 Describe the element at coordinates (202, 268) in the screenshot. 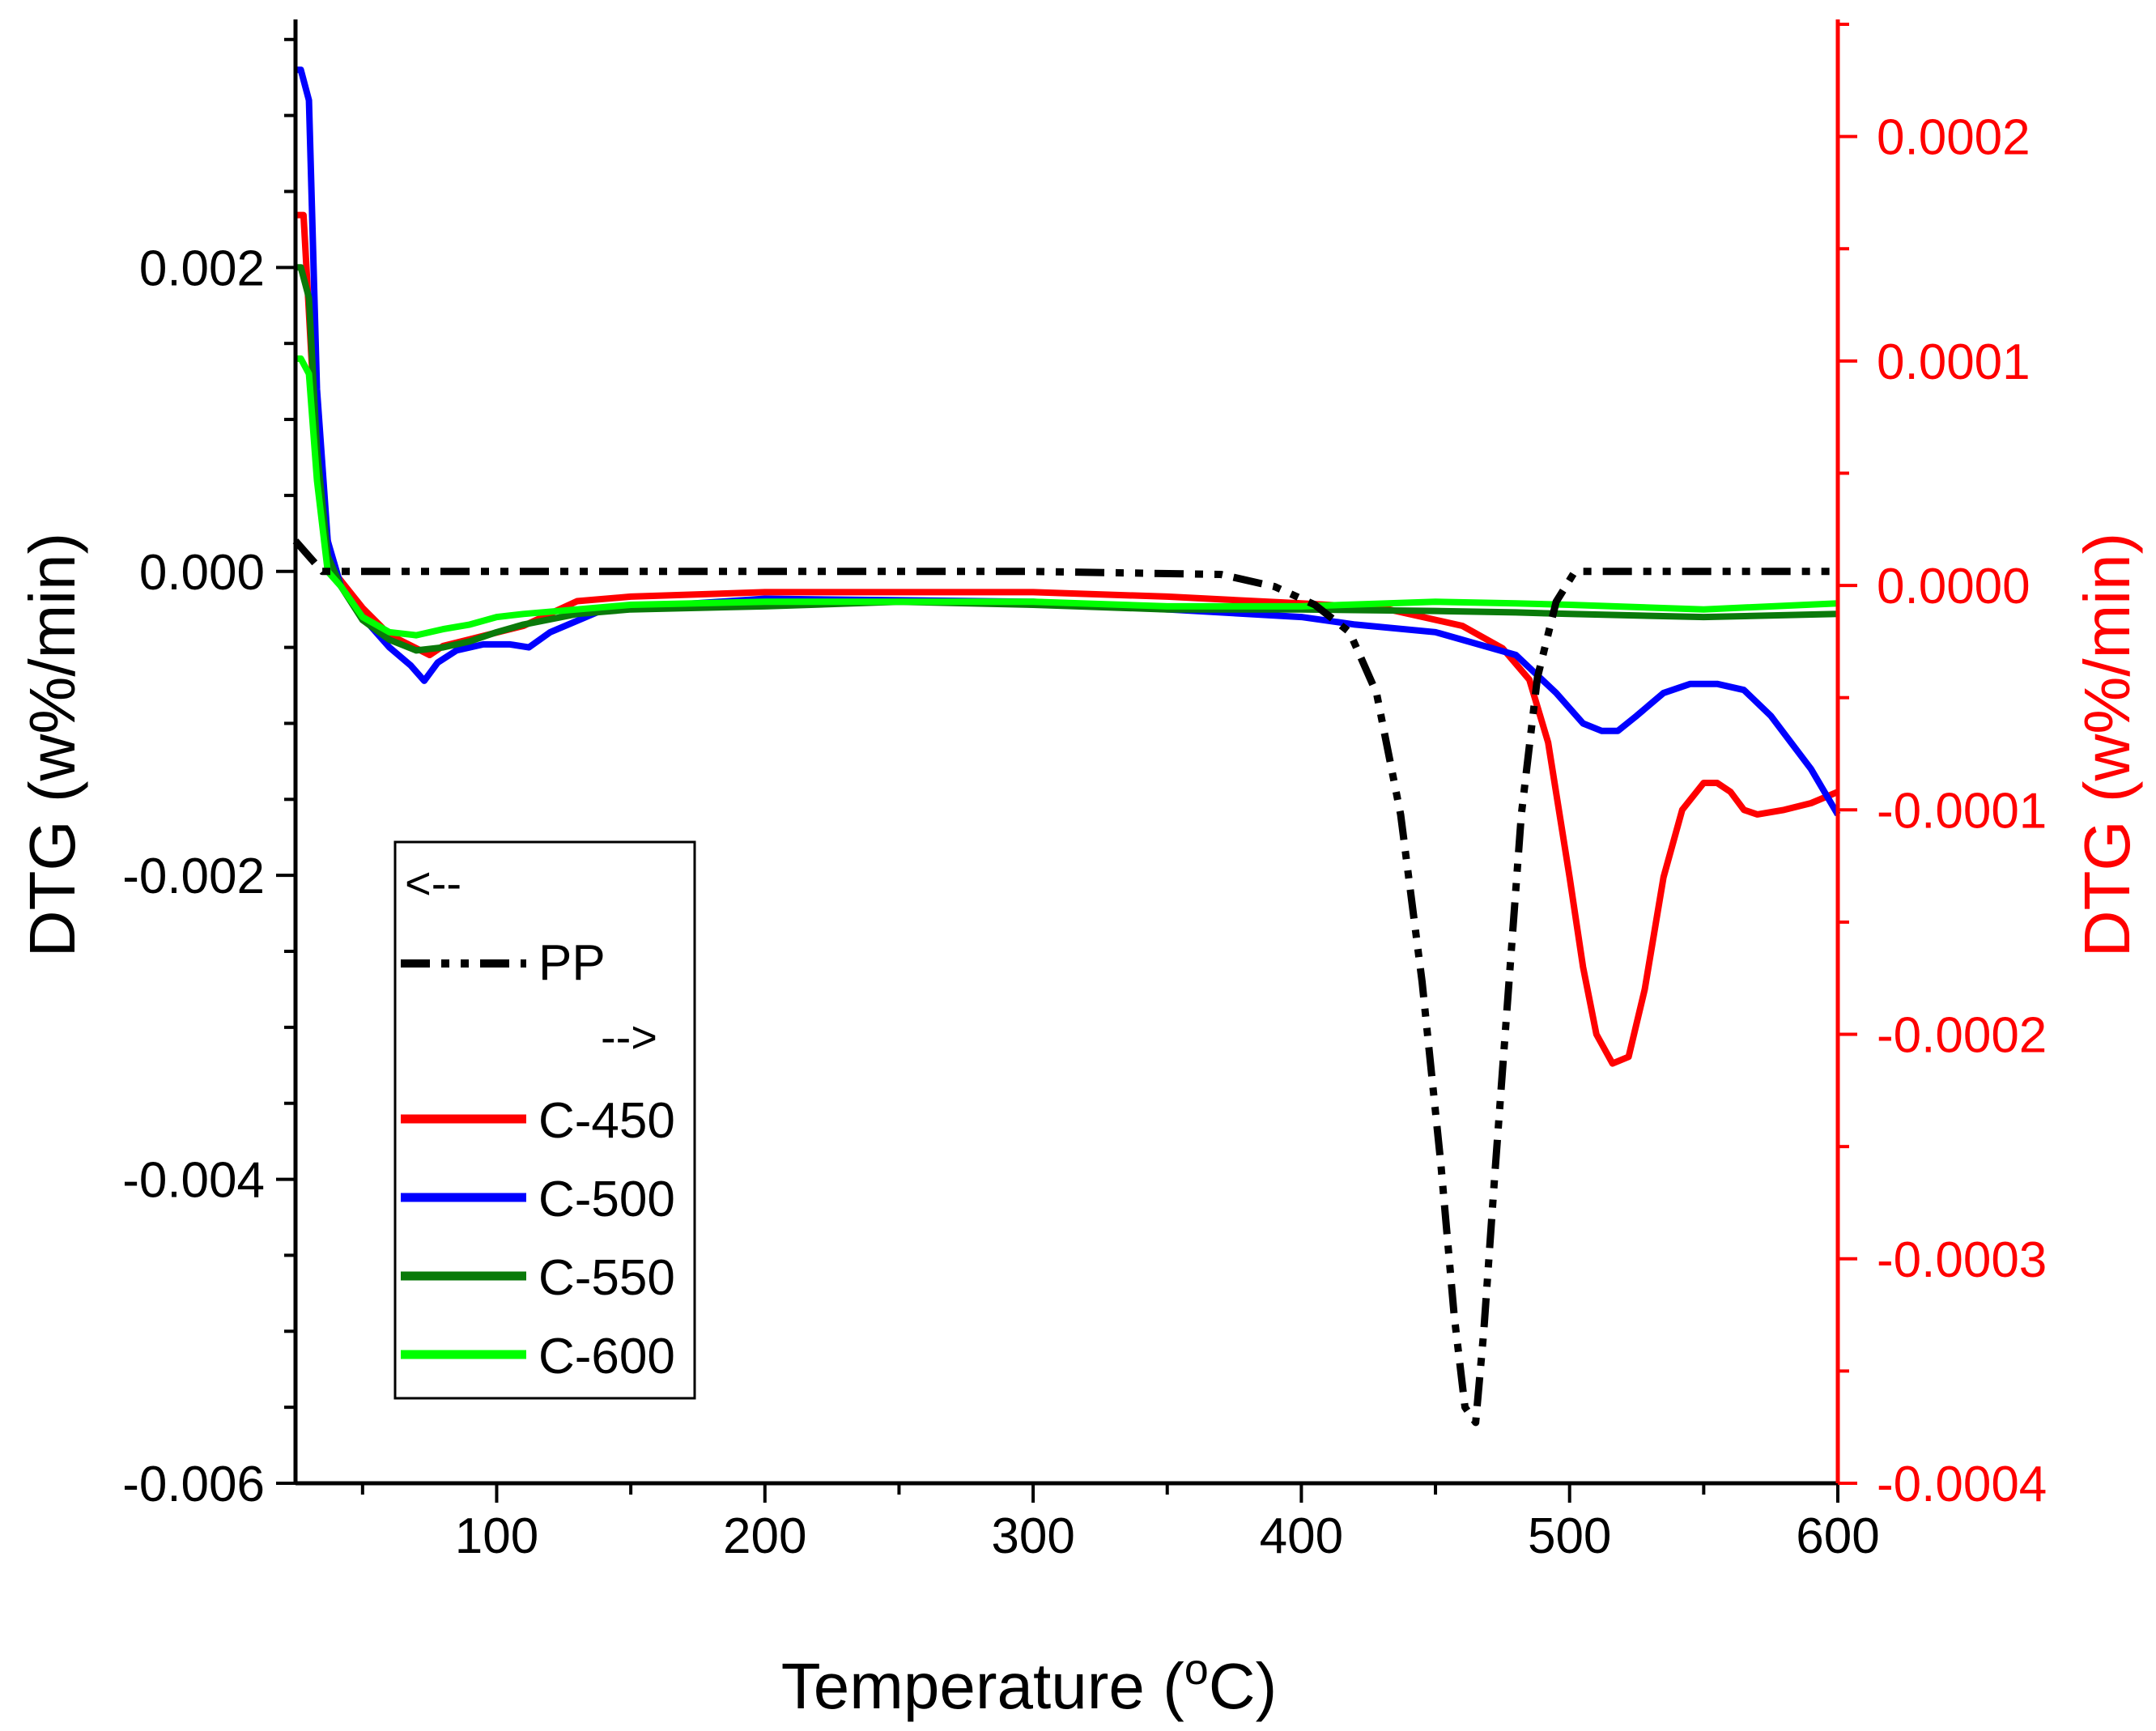

I see `y-left-tick-label: 0.002` at that location.